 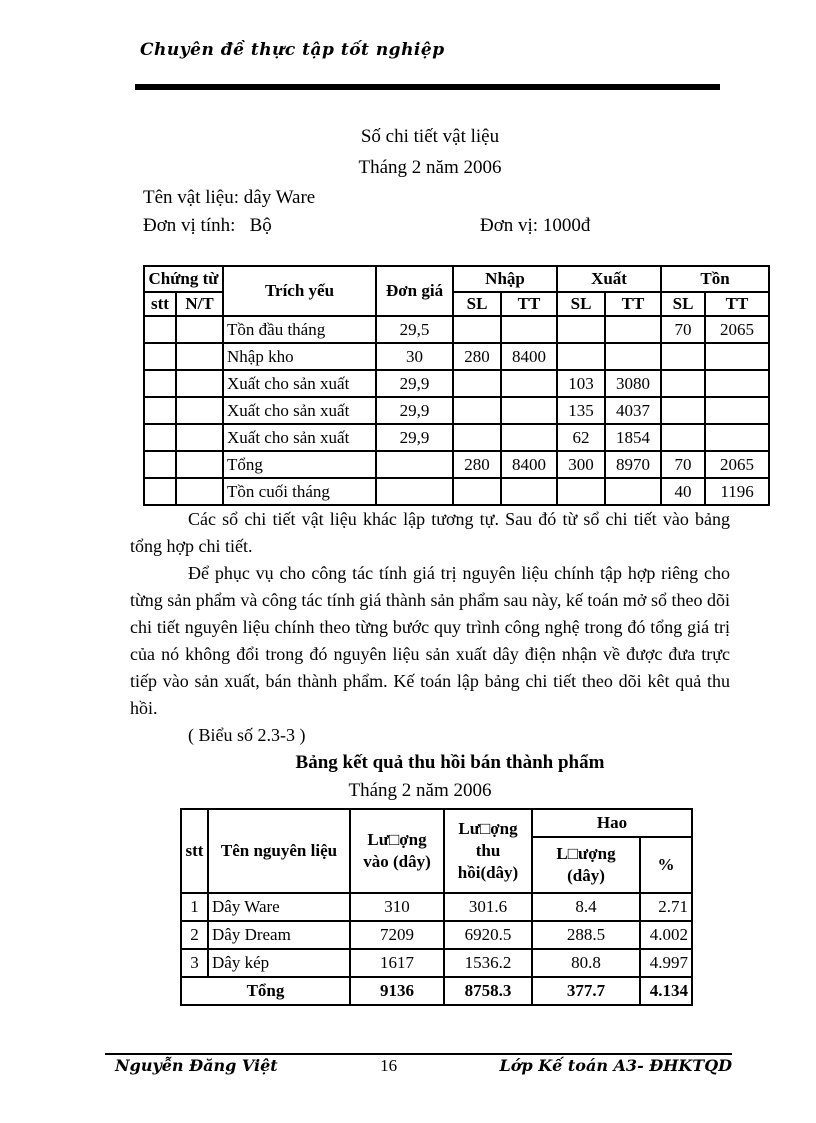 What do you see at coordinates (633, 304) in the screenshot?
I see `t1-header-xuat-tt: TT` at bounding box center [633, 304].